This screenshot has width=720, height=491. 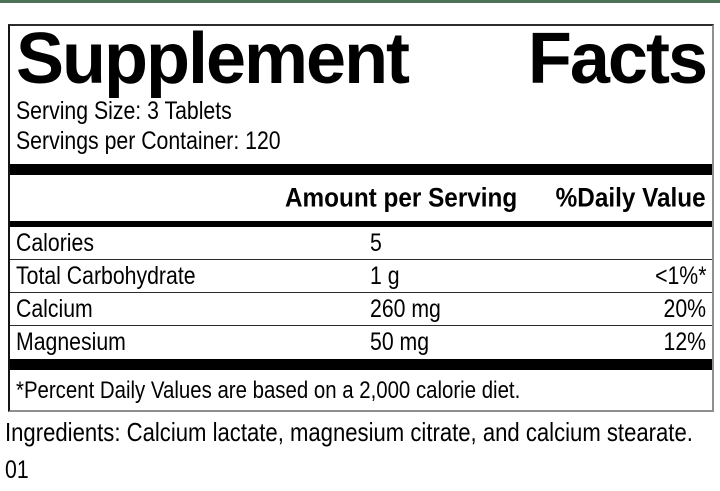 I want to click on title-word-supplement: Supplement, so click(x=213, y=59).